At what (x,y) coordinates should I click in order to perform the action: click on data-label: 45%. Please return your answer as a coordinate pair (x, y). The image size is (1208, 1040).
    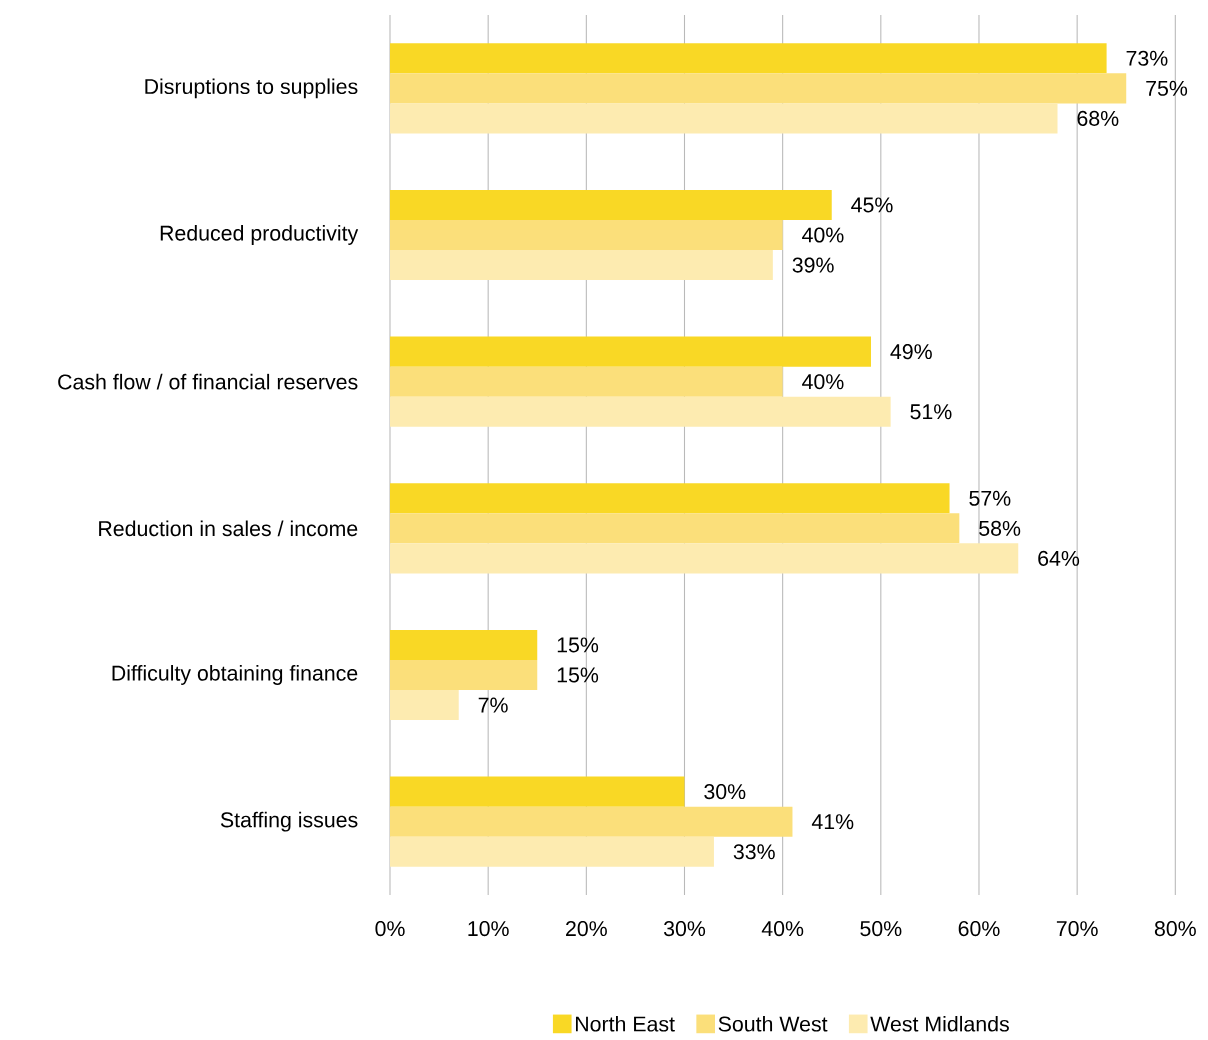
    Looking at the image, I should click on (872, 205).